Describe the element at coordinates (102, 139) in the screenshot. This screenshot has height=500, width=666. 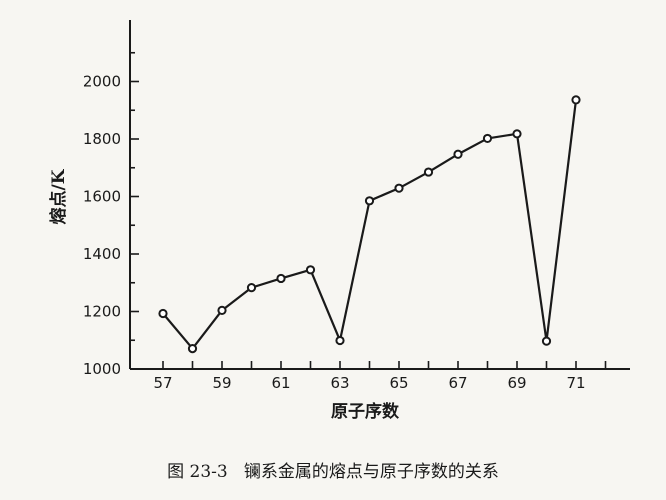
I see `y-tick-label: 1800` at that location.